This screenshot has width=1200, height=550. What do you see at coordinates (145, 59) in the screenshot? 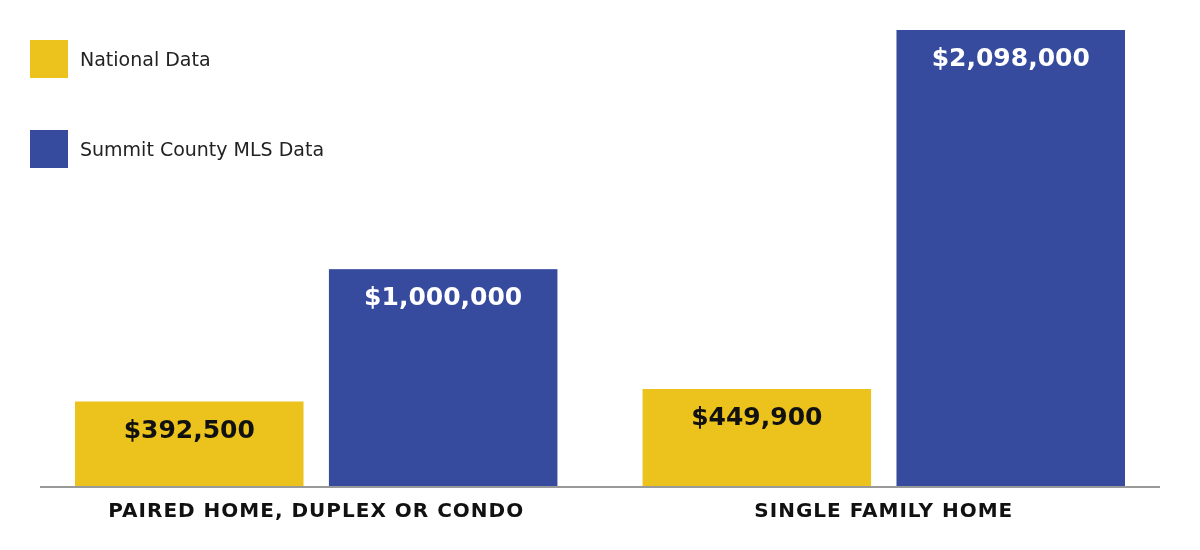
I see `legend-label: National Data` at bounding box center [145, 59].